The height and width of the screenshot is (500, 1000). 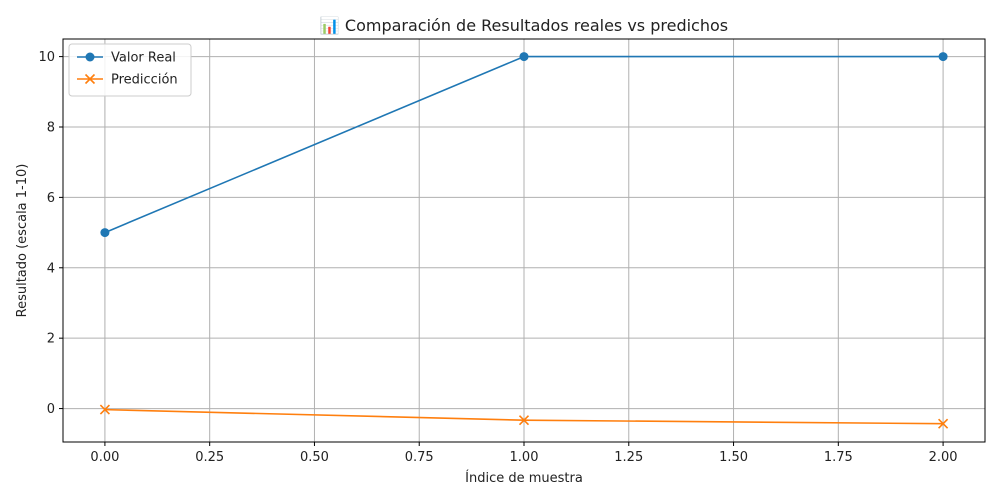 What do you see at coordinates (628, 457) in the screenshot?
I see `x-tick-label: 1.25` at bounding box center [628, 457].